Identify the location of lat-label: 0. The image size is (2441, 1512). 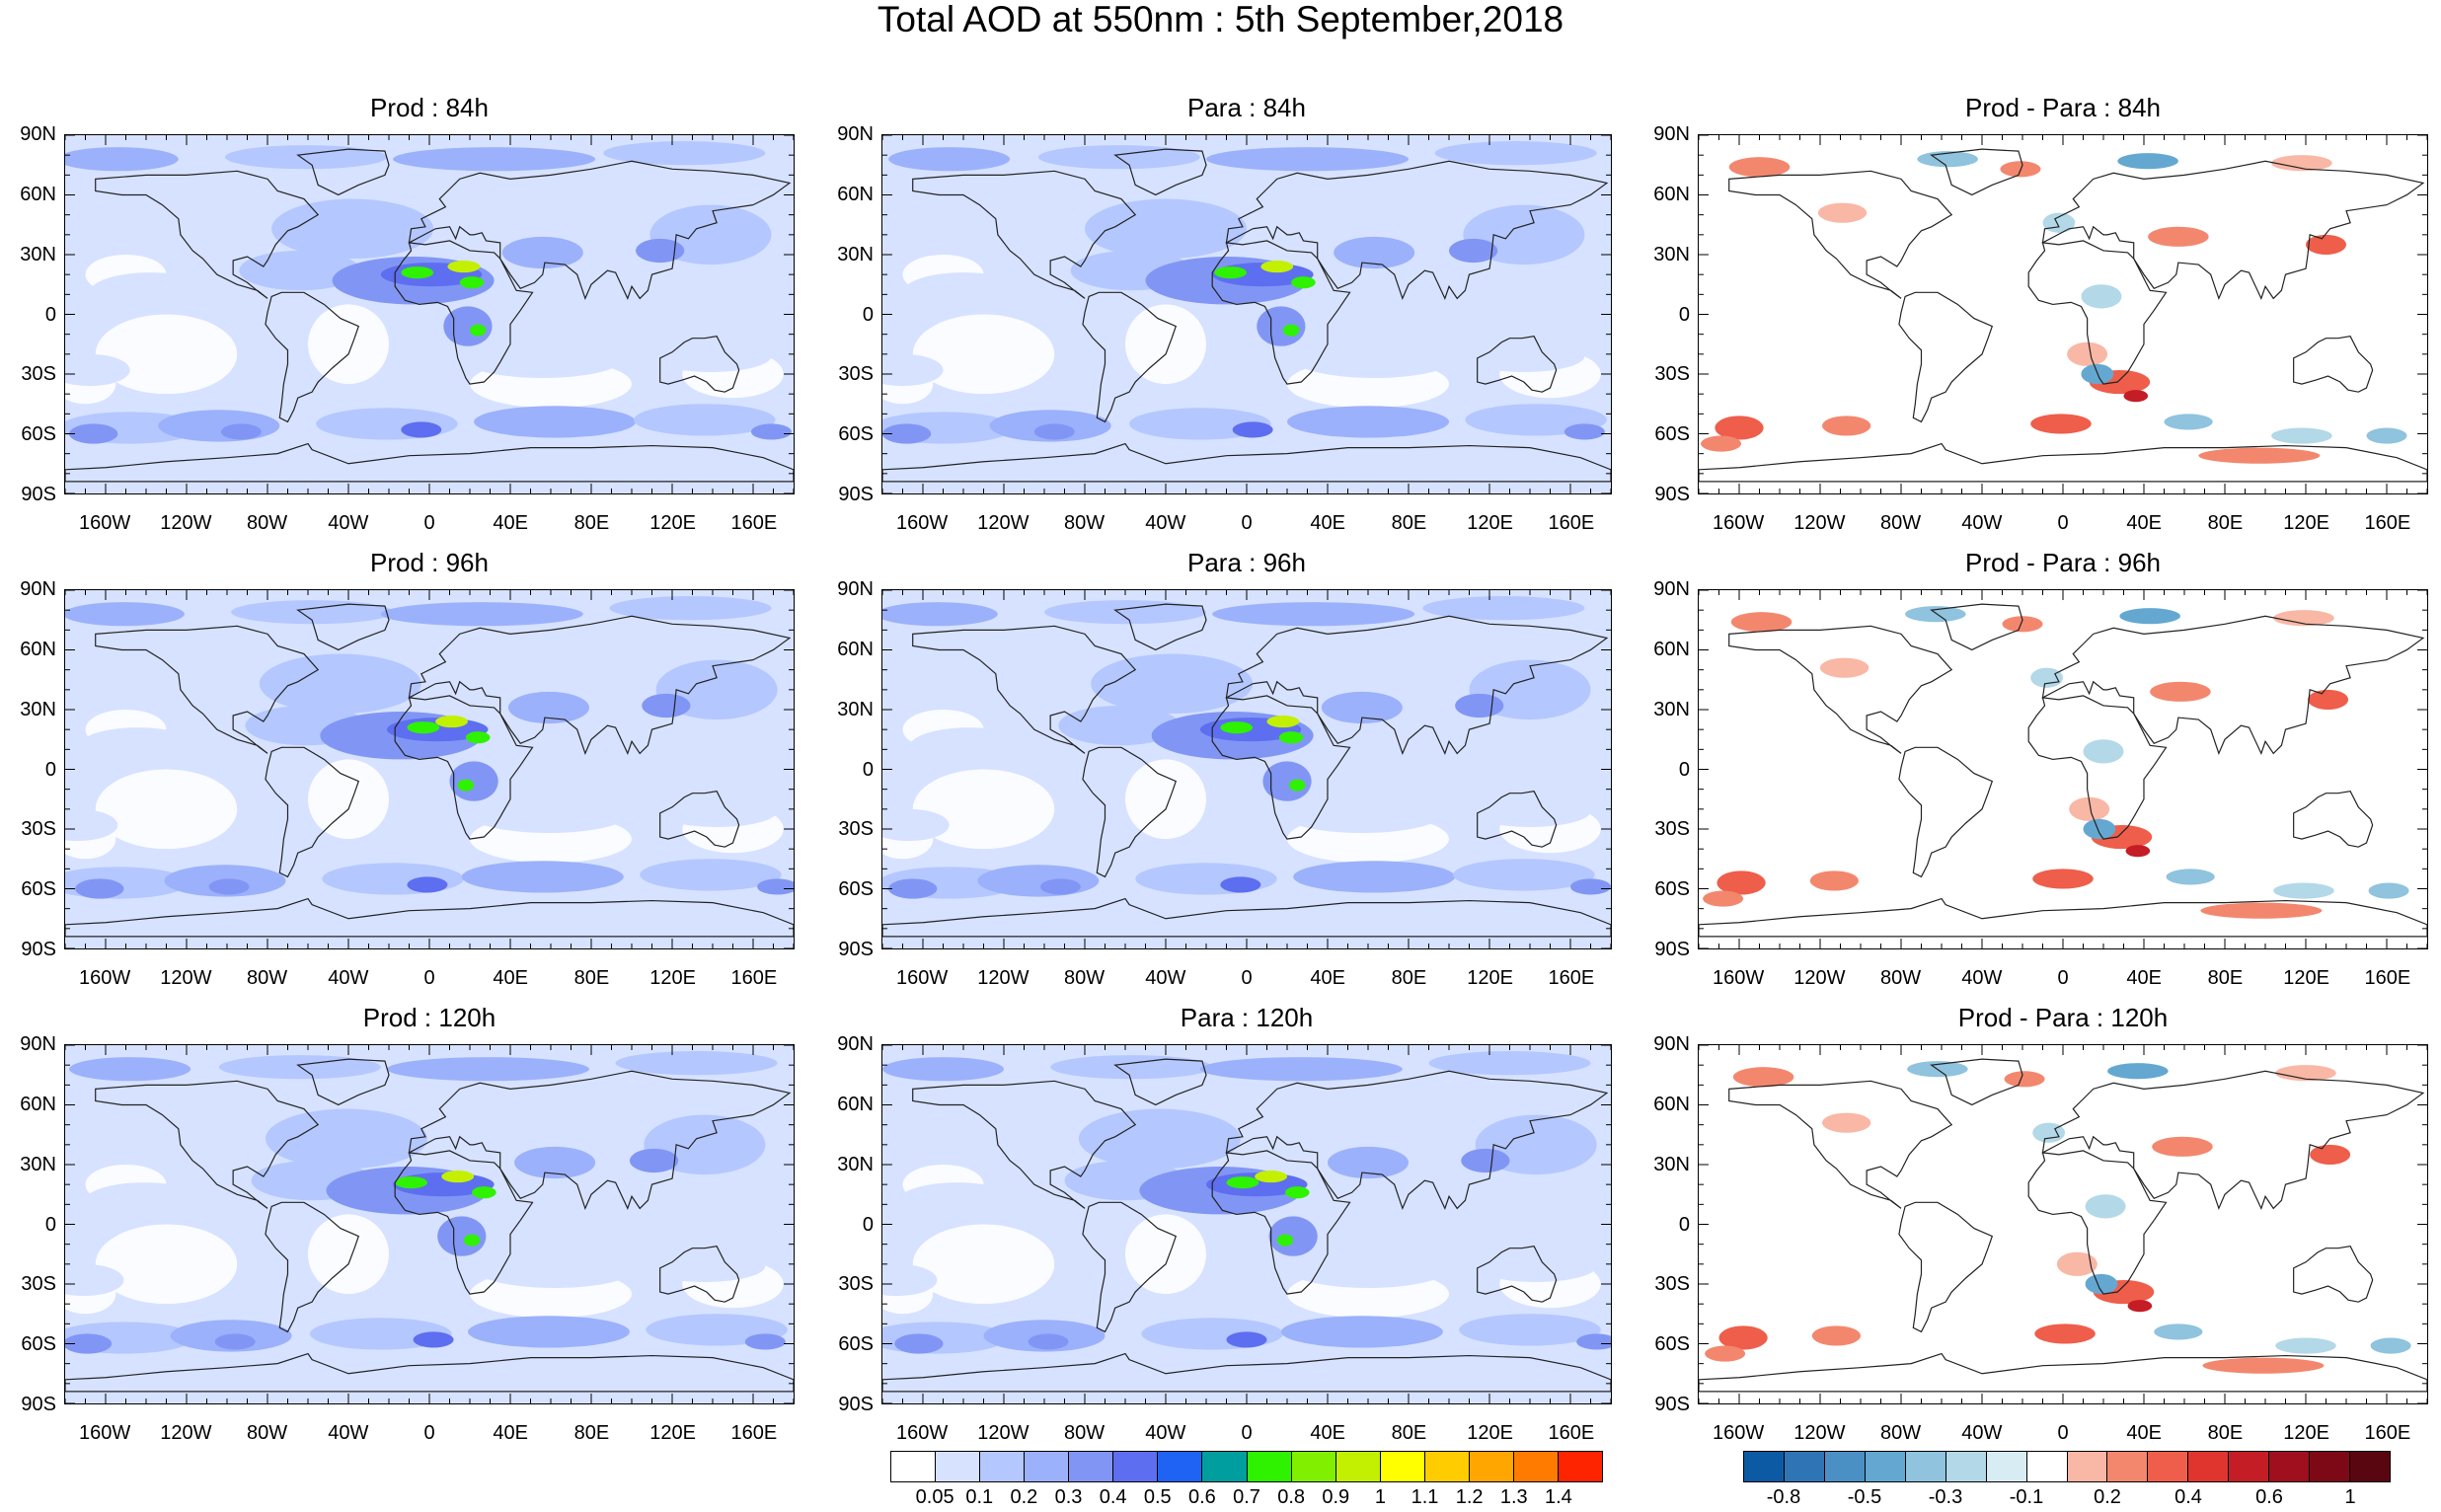
(50, 314).